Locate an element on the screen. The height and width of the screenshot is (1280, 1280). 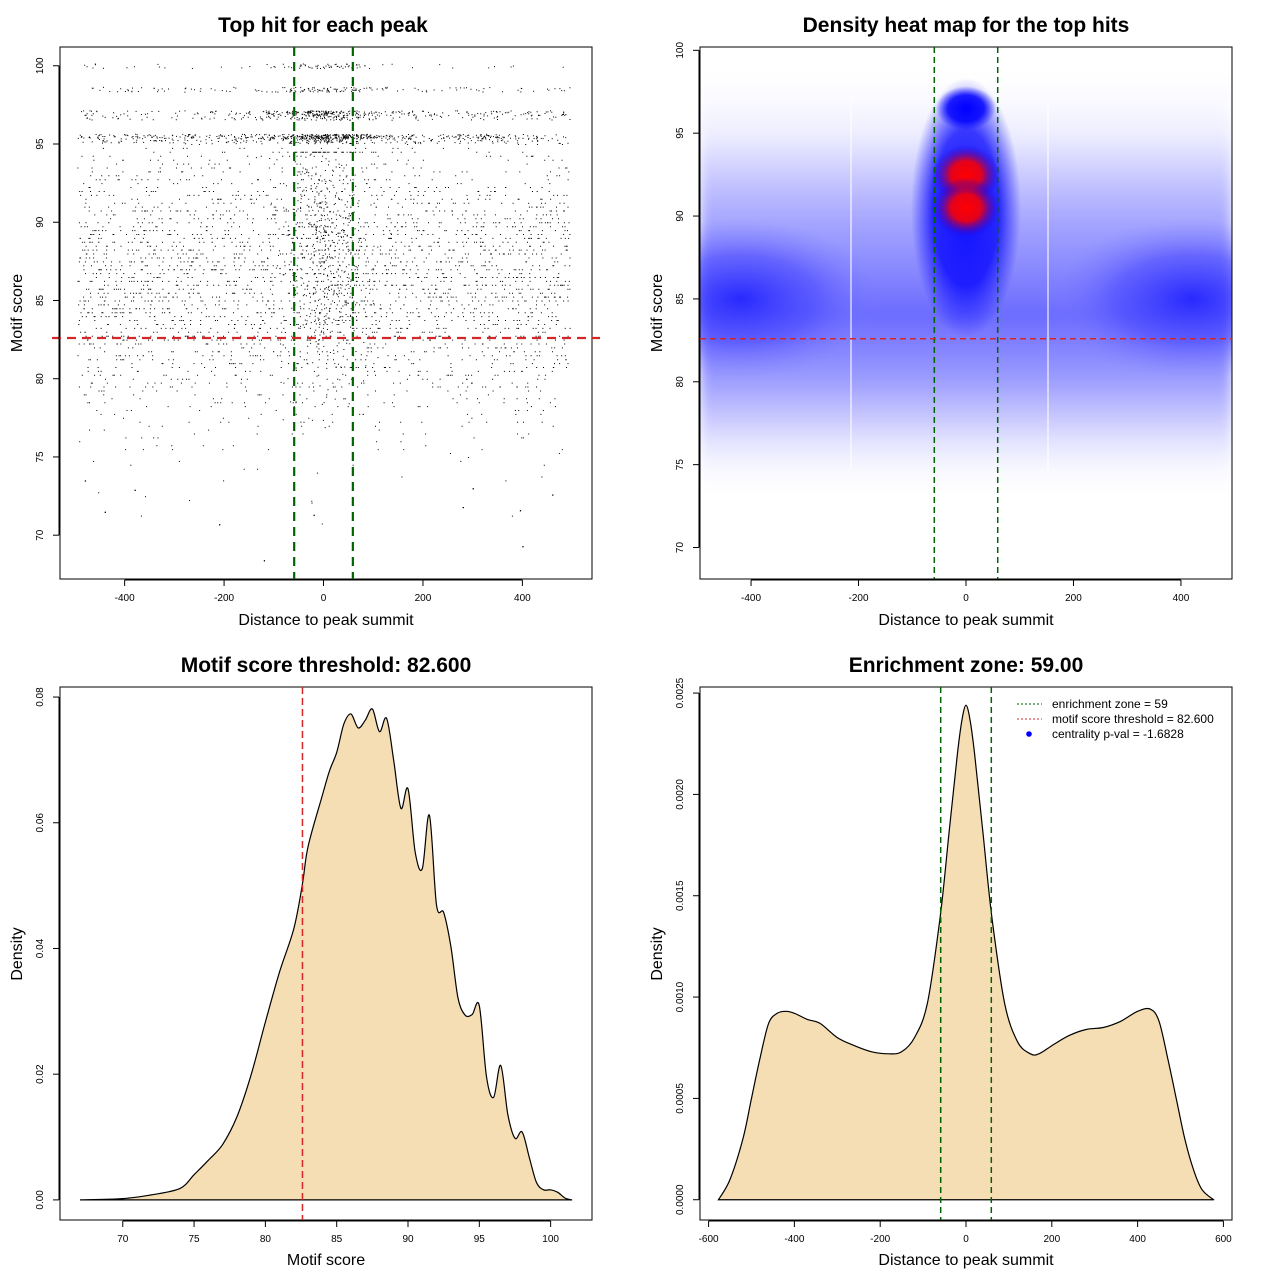
legend-swatch-pval is located at coordinates (1029, 734).